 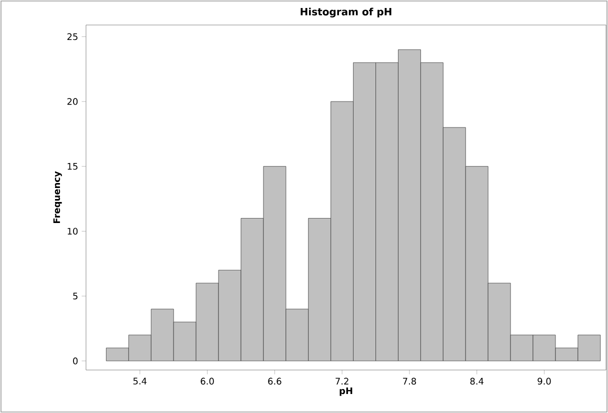 What do you see at coordinates (342, 381) in the screenshot?
I see `x-tick-label: 7.2` at bounding box center [342, 381].